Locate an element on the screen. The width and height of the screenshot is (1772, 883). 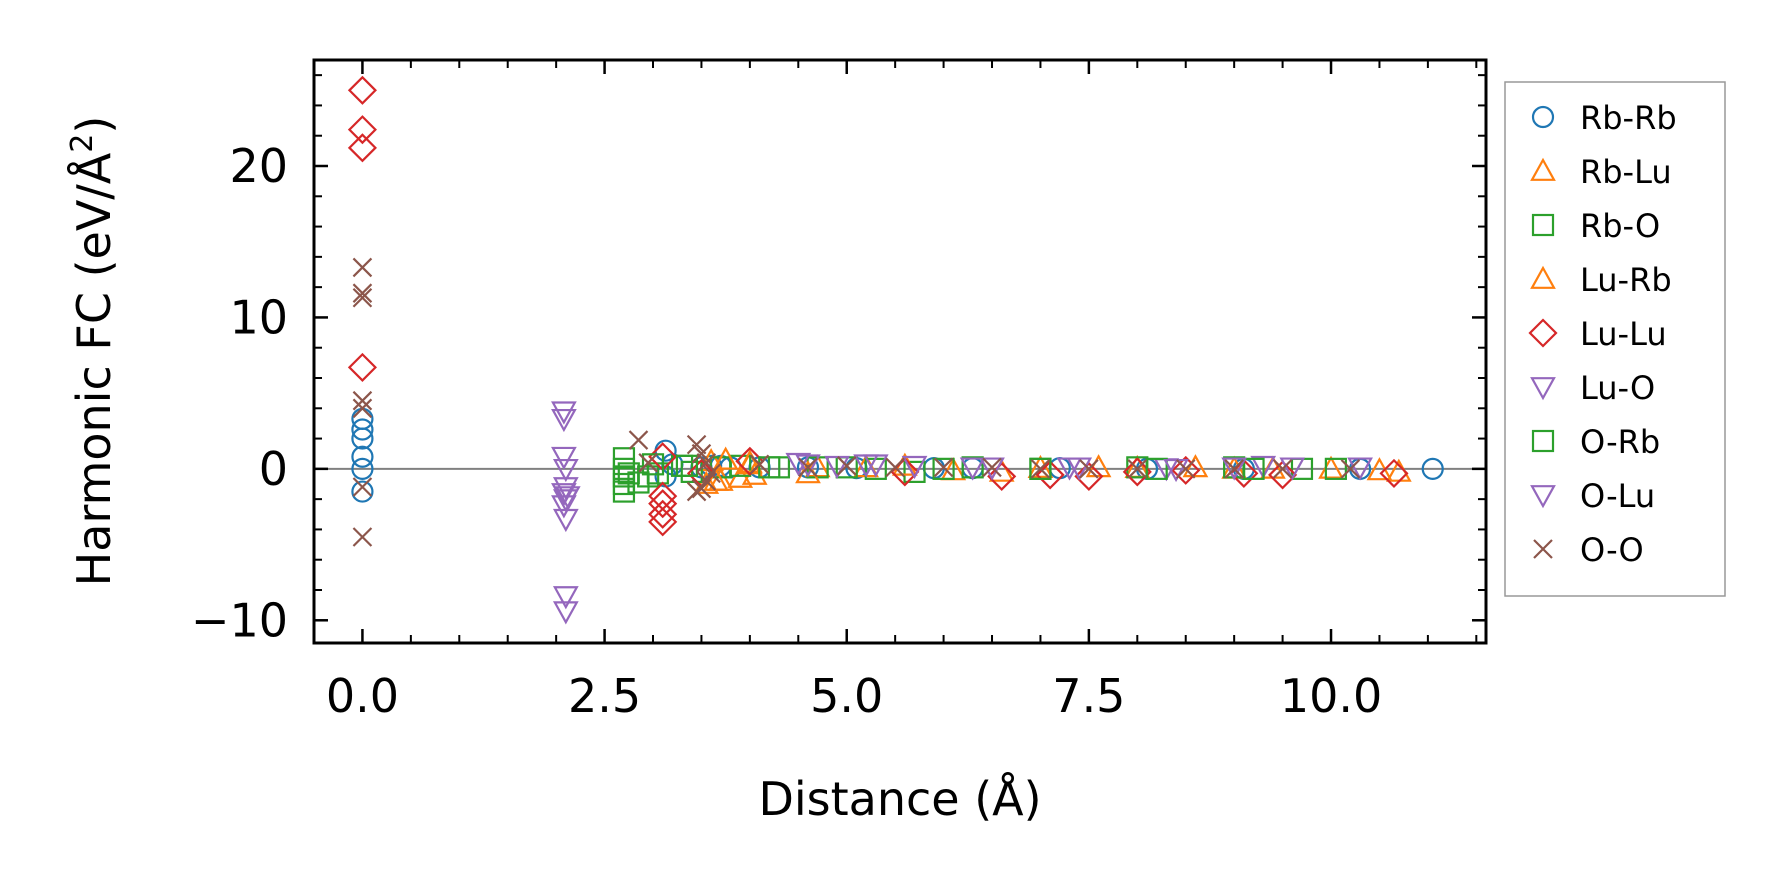
legend-marker-lu-lu is located at coordinates (1543, 333).